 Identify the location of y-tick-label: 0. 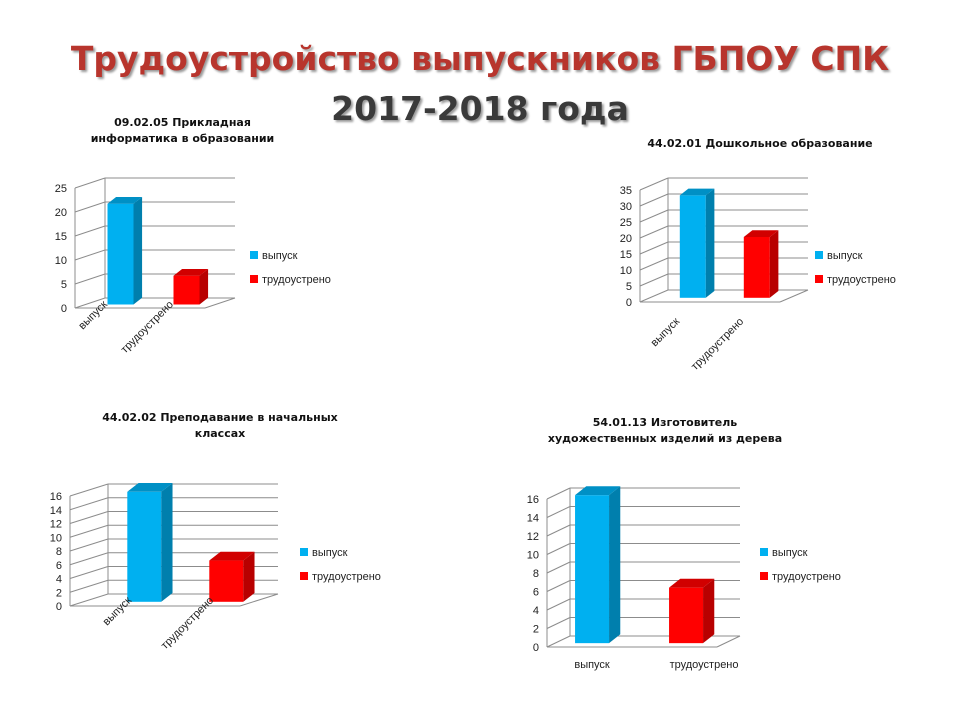
(59, 607).